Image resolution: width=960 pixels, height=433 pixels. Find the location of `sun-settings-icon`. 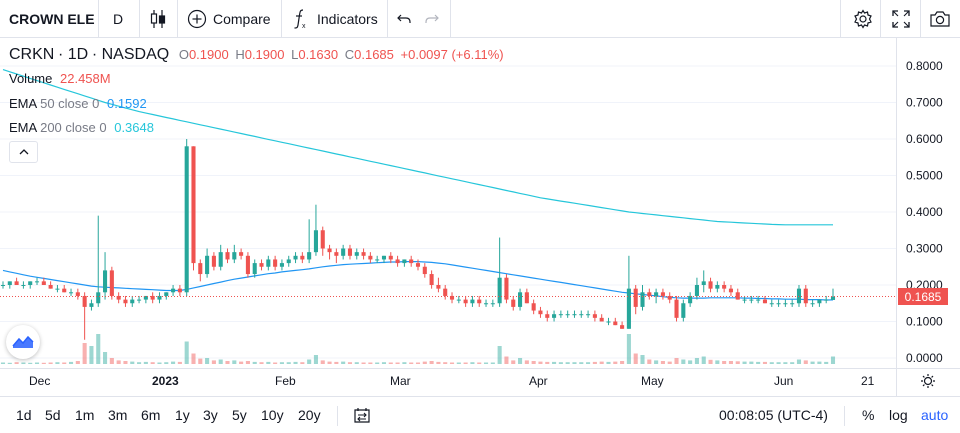

sun-settings-icon is located at coordinates (928, 381).